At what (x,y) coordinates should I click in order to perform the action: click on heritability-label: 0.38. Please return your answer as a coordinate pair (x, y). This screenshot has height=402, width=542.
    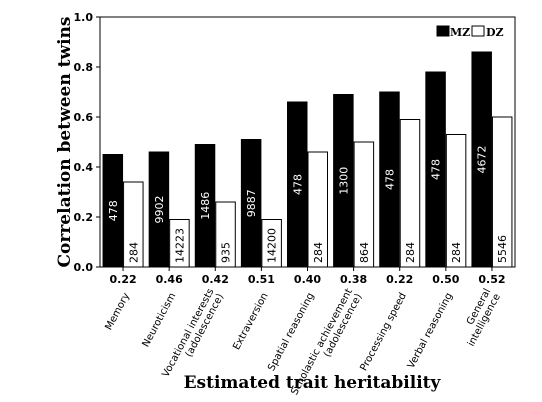
    Looking at the image, I should click on (353, 279).